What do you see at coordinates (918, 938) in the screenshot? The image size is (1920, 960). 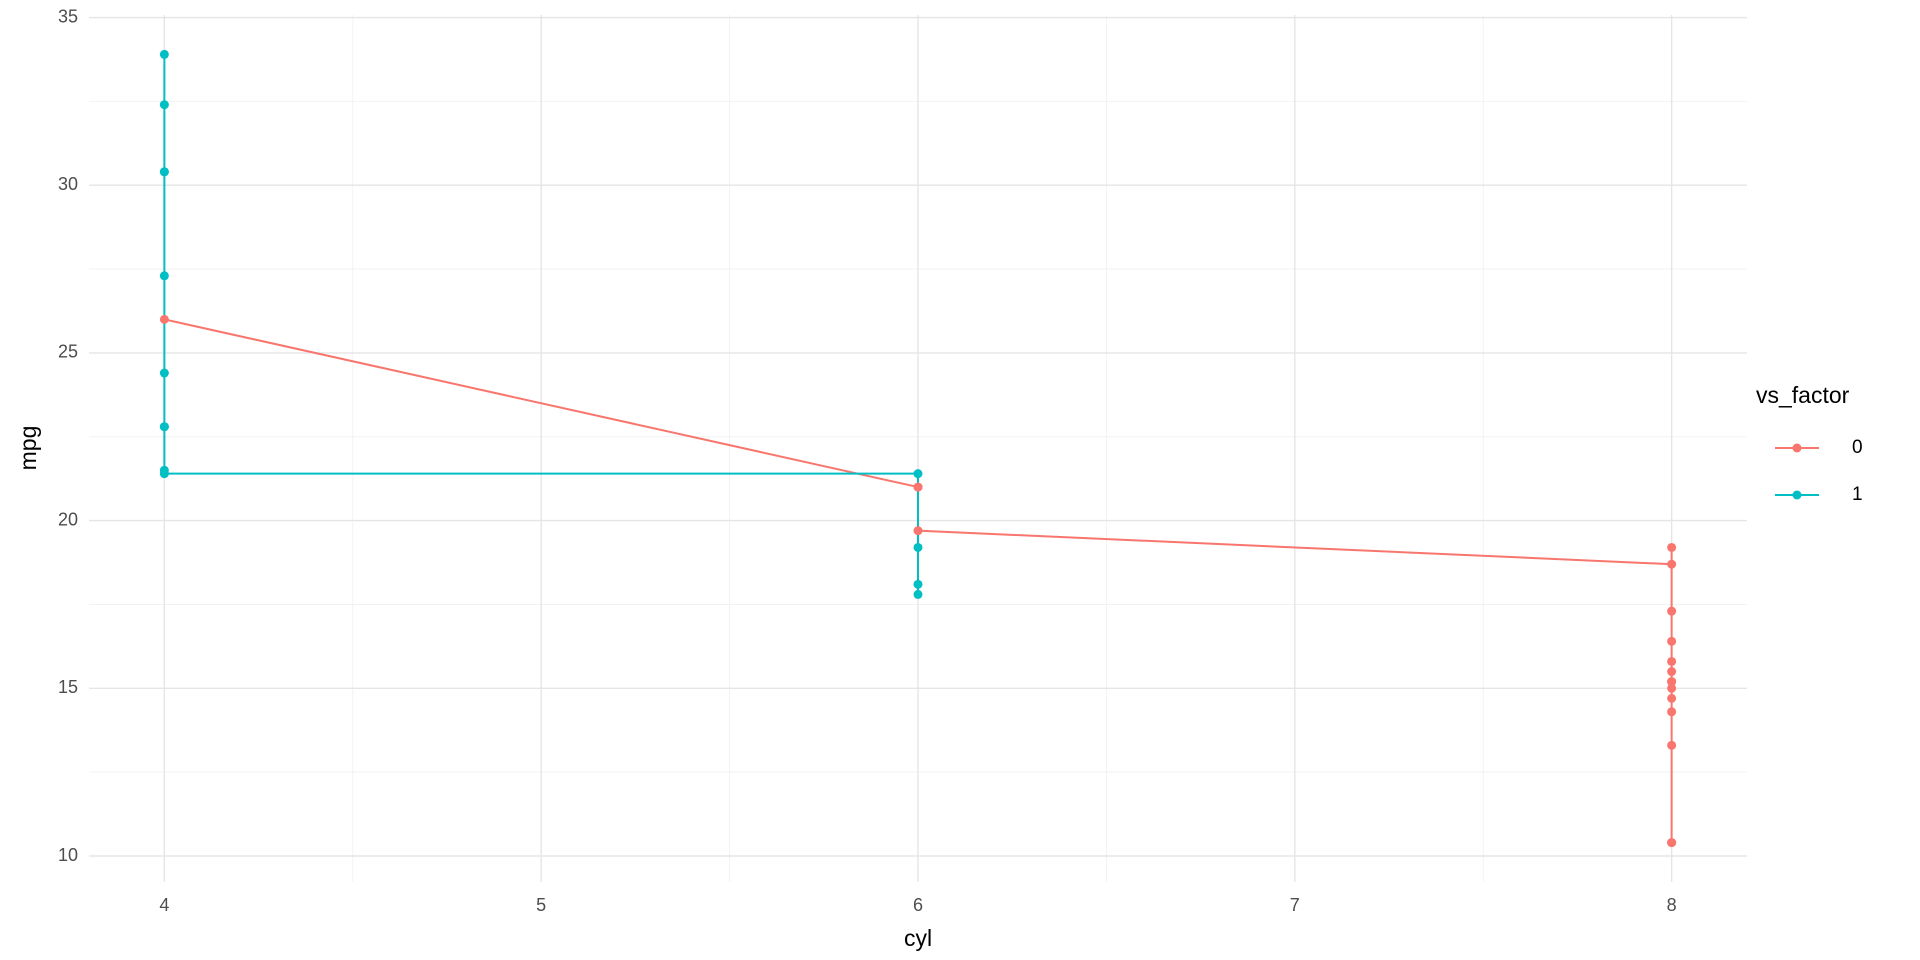 I see `x-axis-title: cyl` at bounding box center [918, 938].